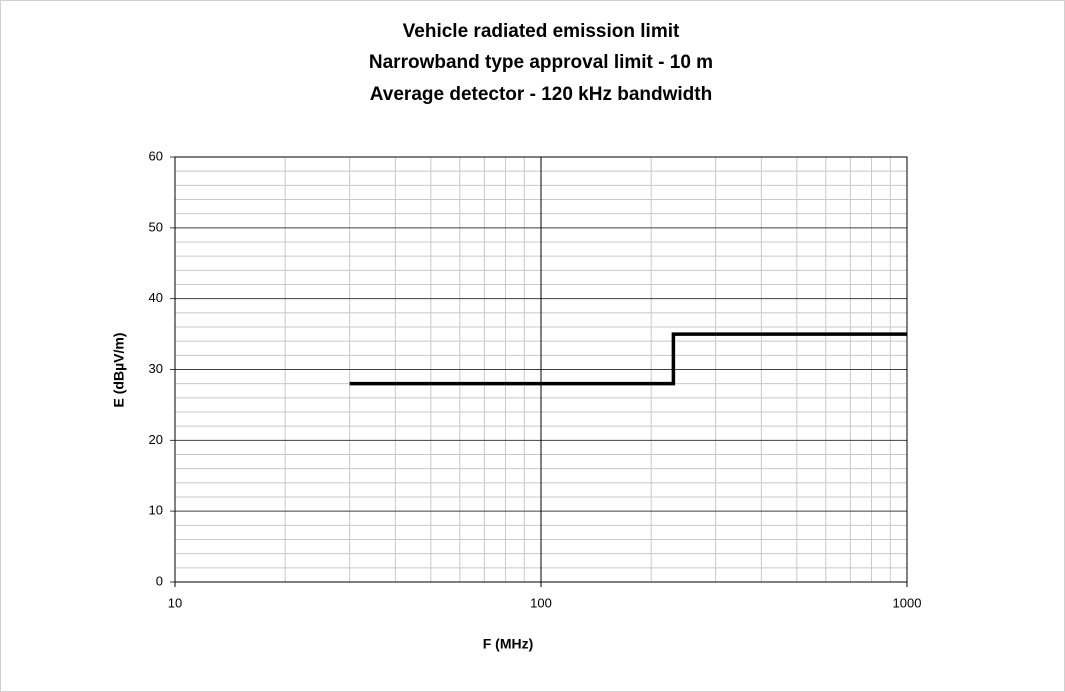 This screenshot has width=1065, height=692. What do you see at coordinates (159, 580) in the screenshot?
I see `y-tick-label: 0` at bounding box center [159, 580].